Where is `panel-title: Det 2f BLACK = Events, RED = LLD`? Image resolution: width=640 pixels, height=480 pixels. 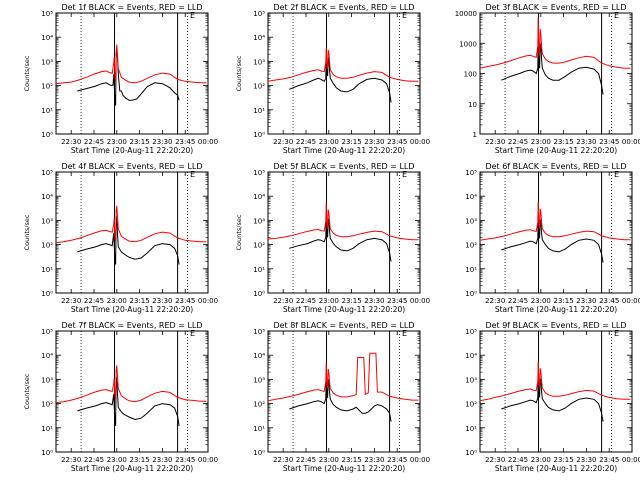
panel-title: Det 2f BLACK = Events, RED = LLD is located at coordinates (343, 7).